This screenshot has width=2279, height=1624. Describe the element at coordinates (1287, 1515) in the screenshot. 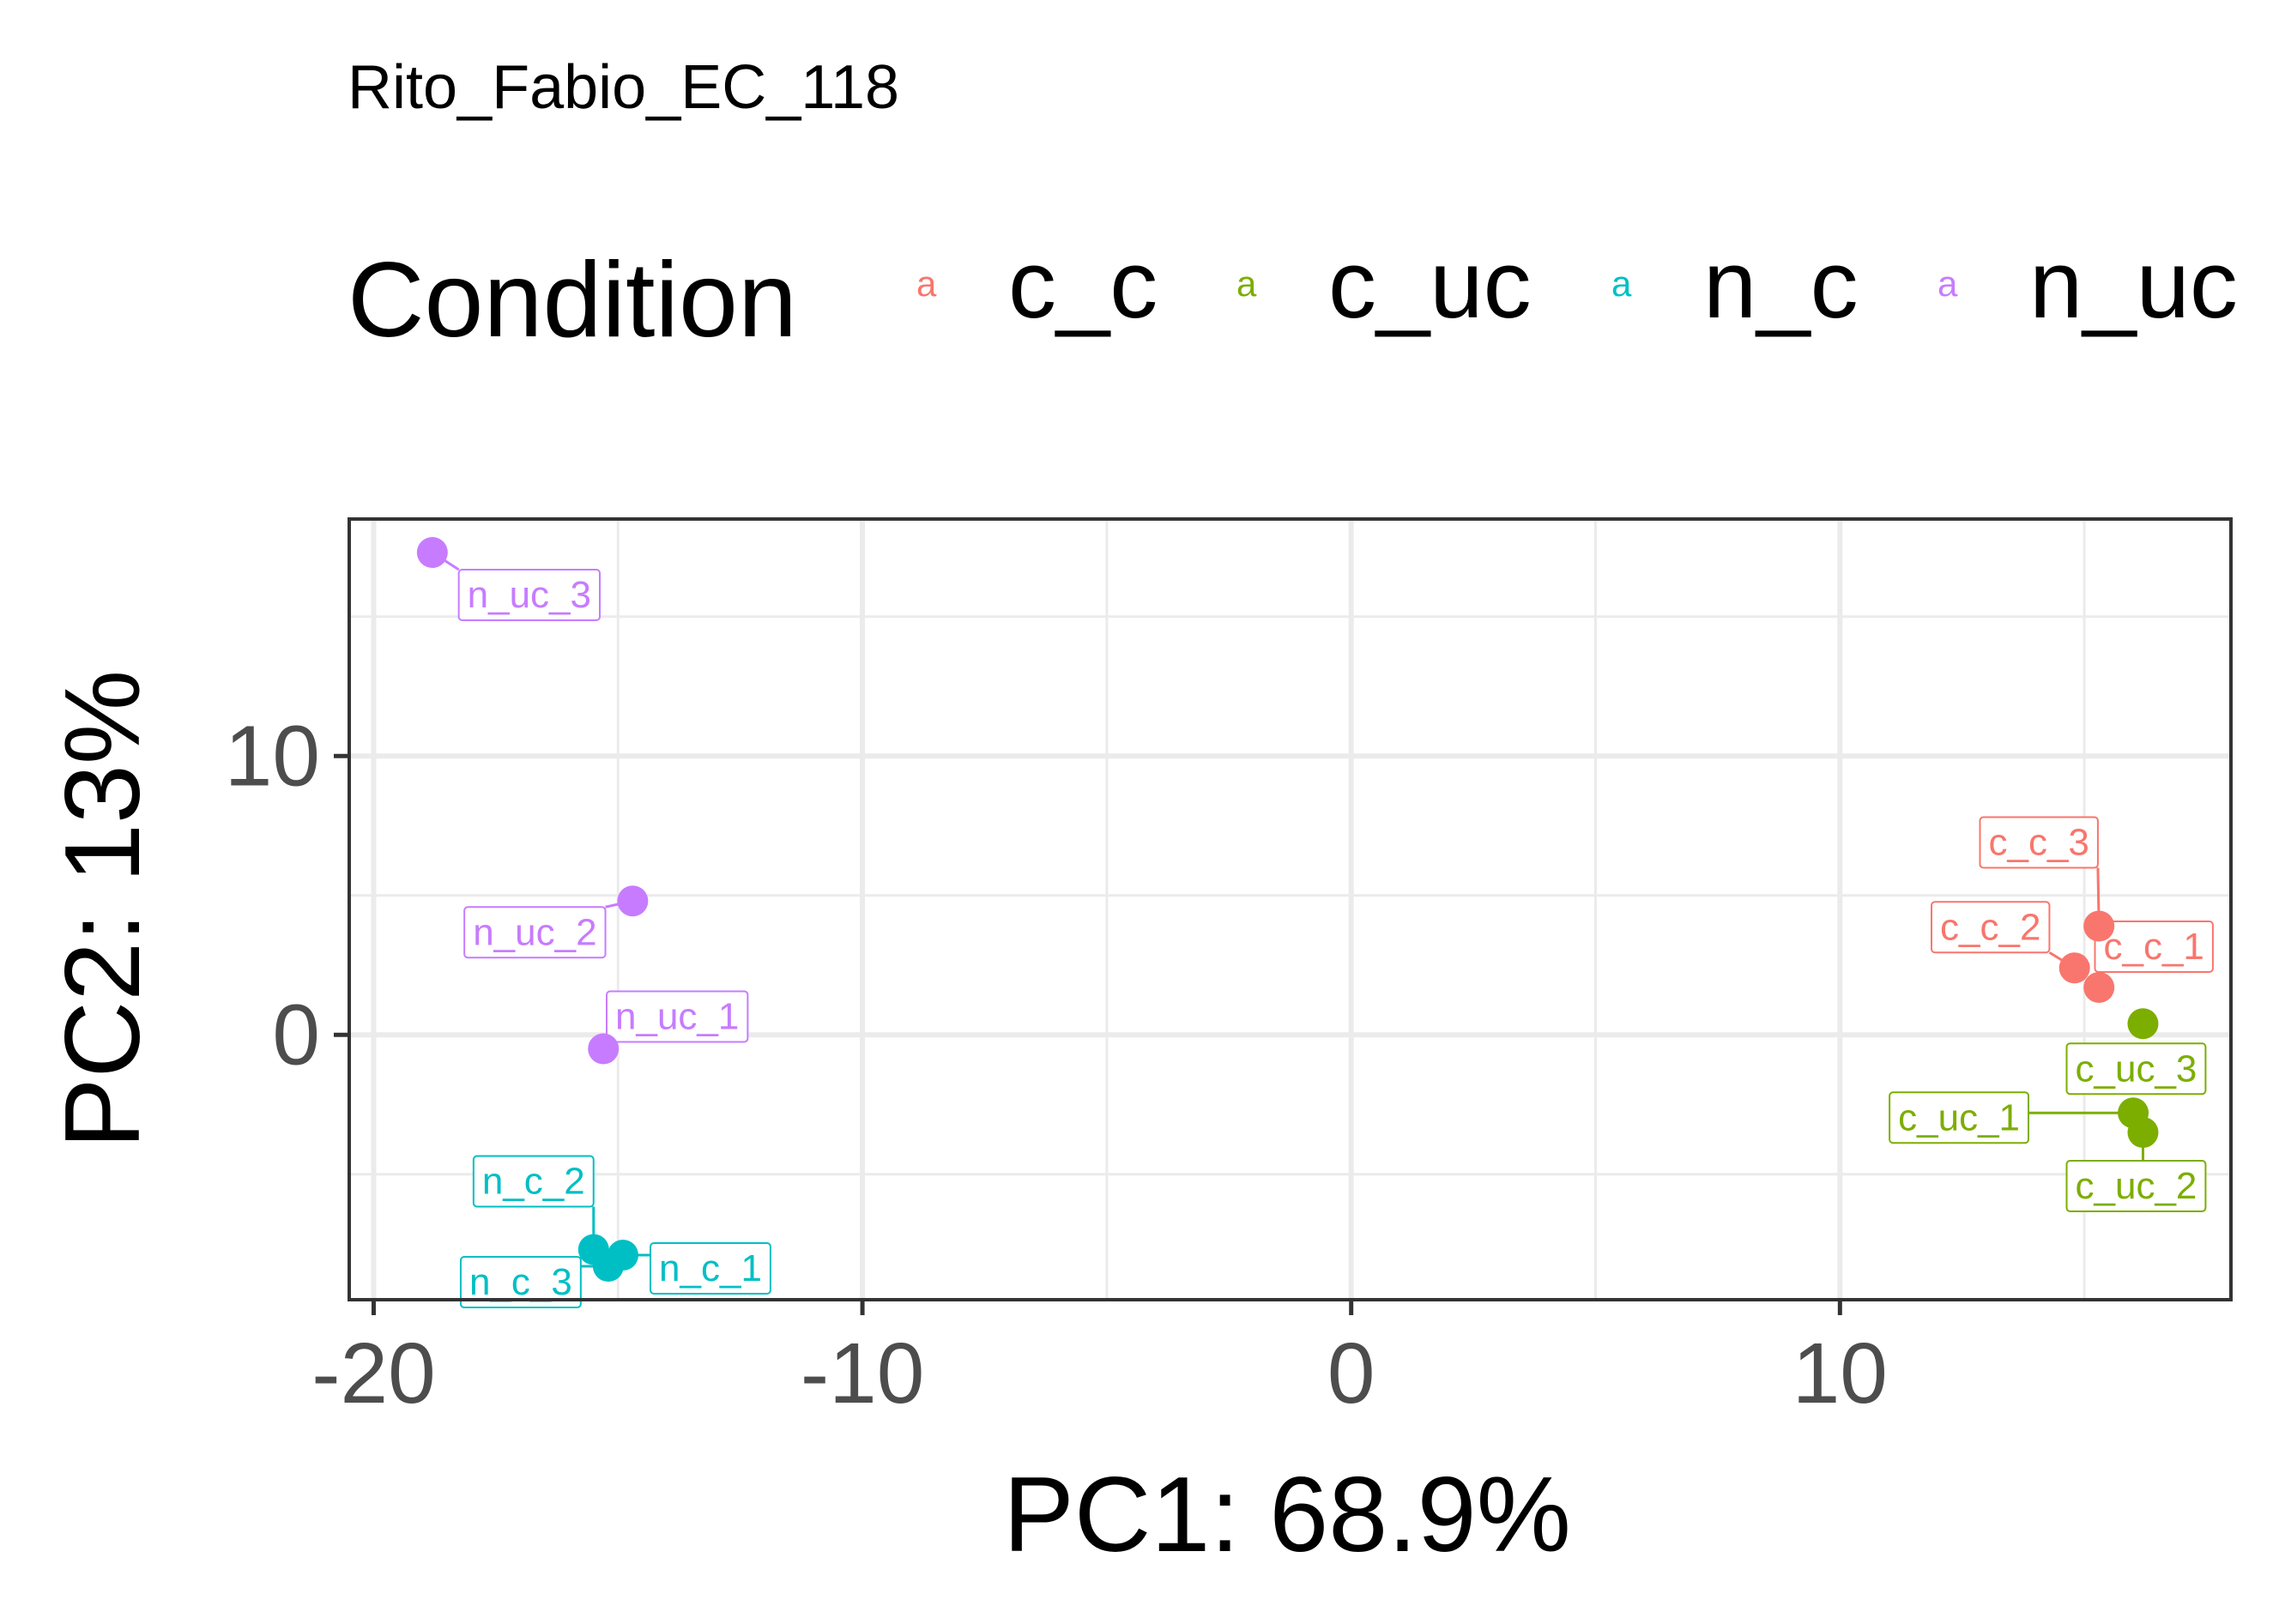

I see `x-axis-title: PC1: 68.9%` at that location.